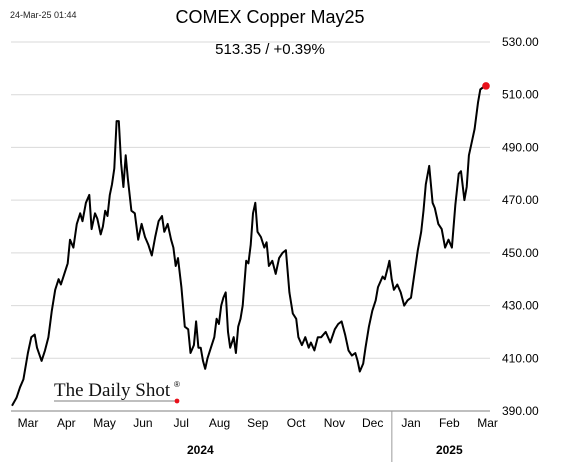  What do you see at coordinates (520, 358) in the screenshot?
I see `y-tick-label: 410.00` at bounding box center [520, 358].